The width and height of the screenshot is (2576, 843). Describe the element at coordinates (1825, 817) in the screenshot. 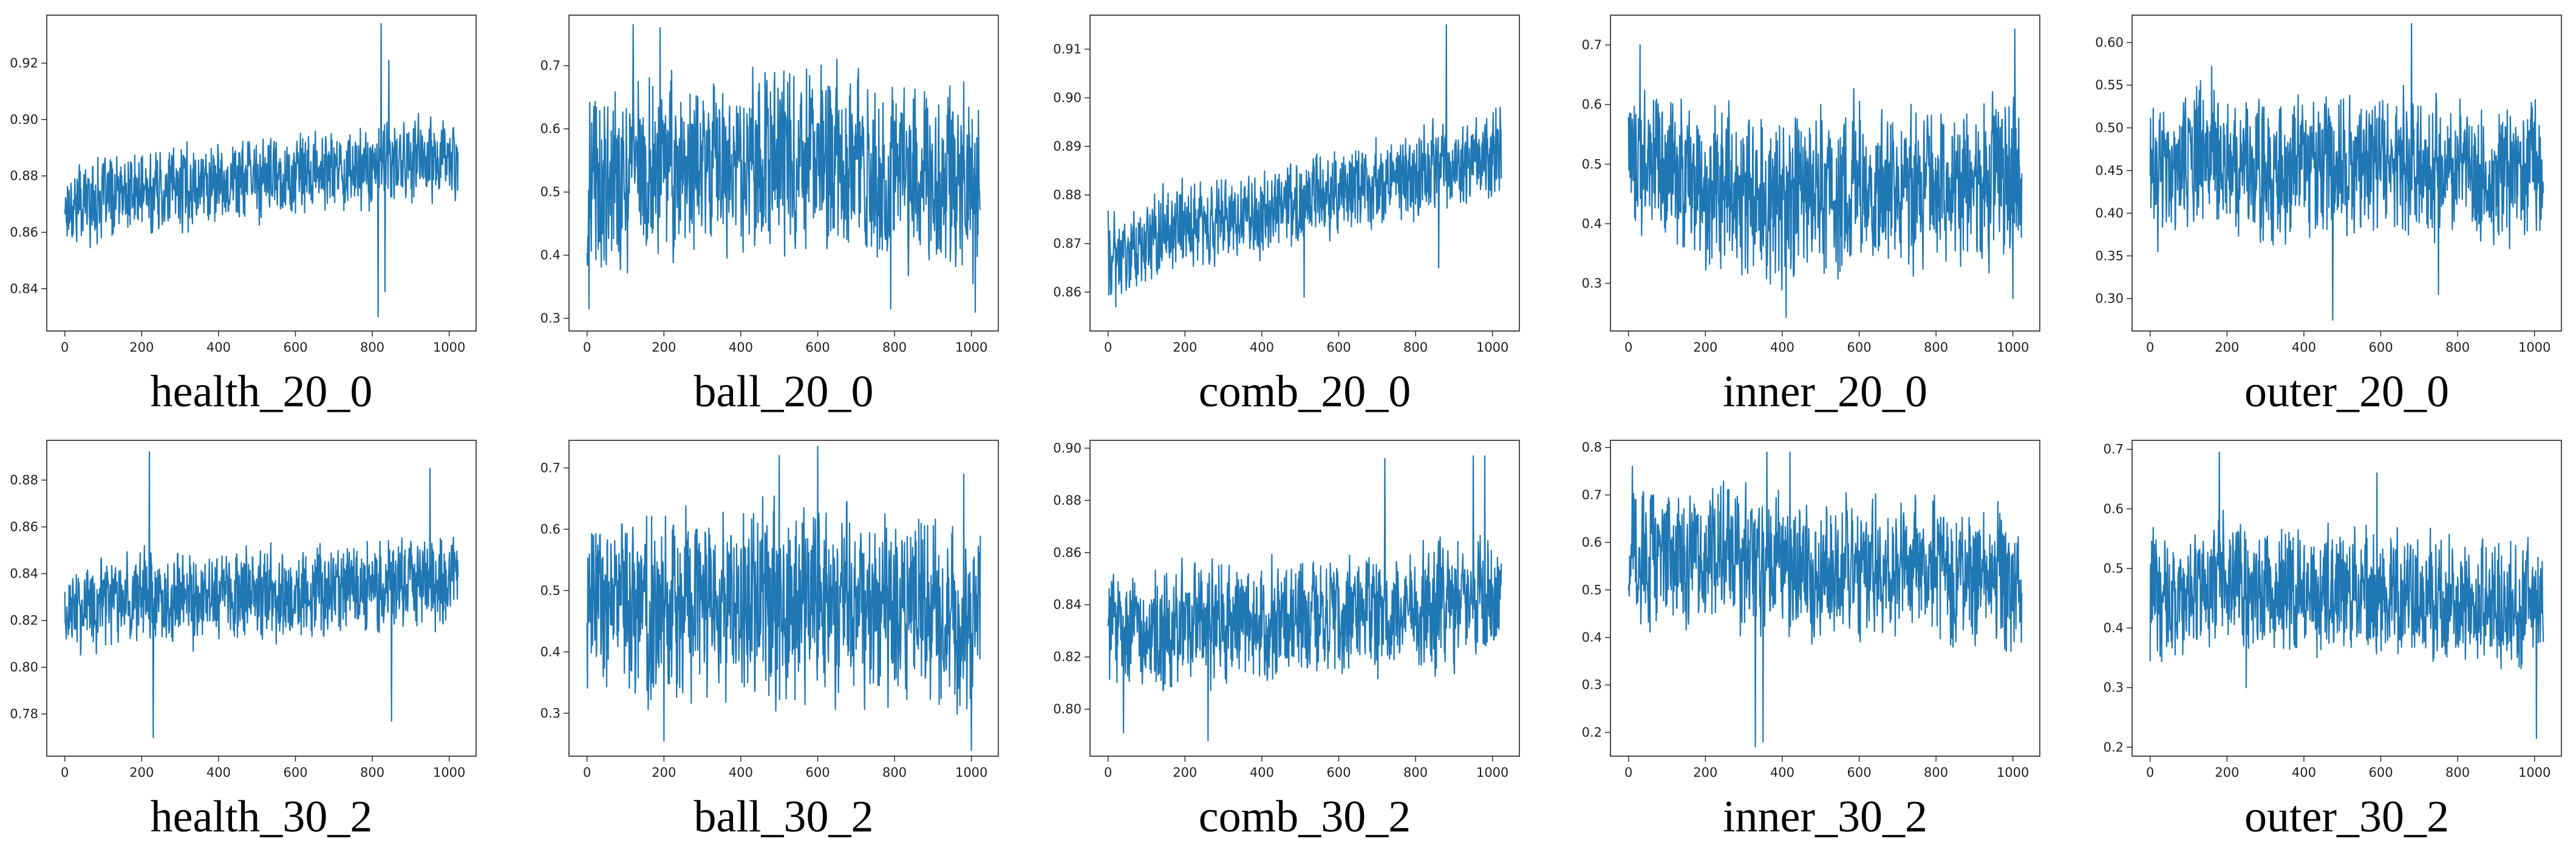

I see `subplot-caption: inner_30_2` at that location.